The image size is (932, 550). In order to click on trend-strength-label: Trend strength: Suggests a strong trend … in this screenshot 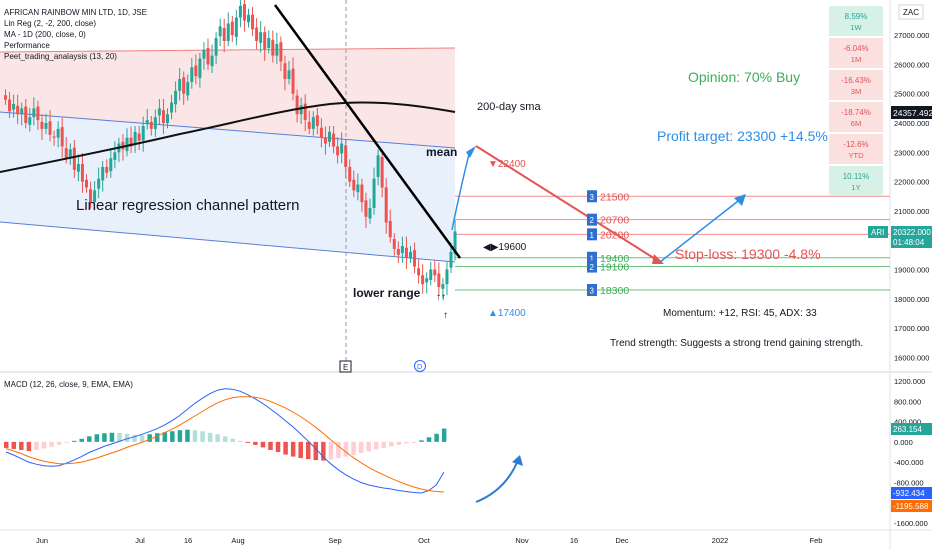, I will do `click(736, 343)`.